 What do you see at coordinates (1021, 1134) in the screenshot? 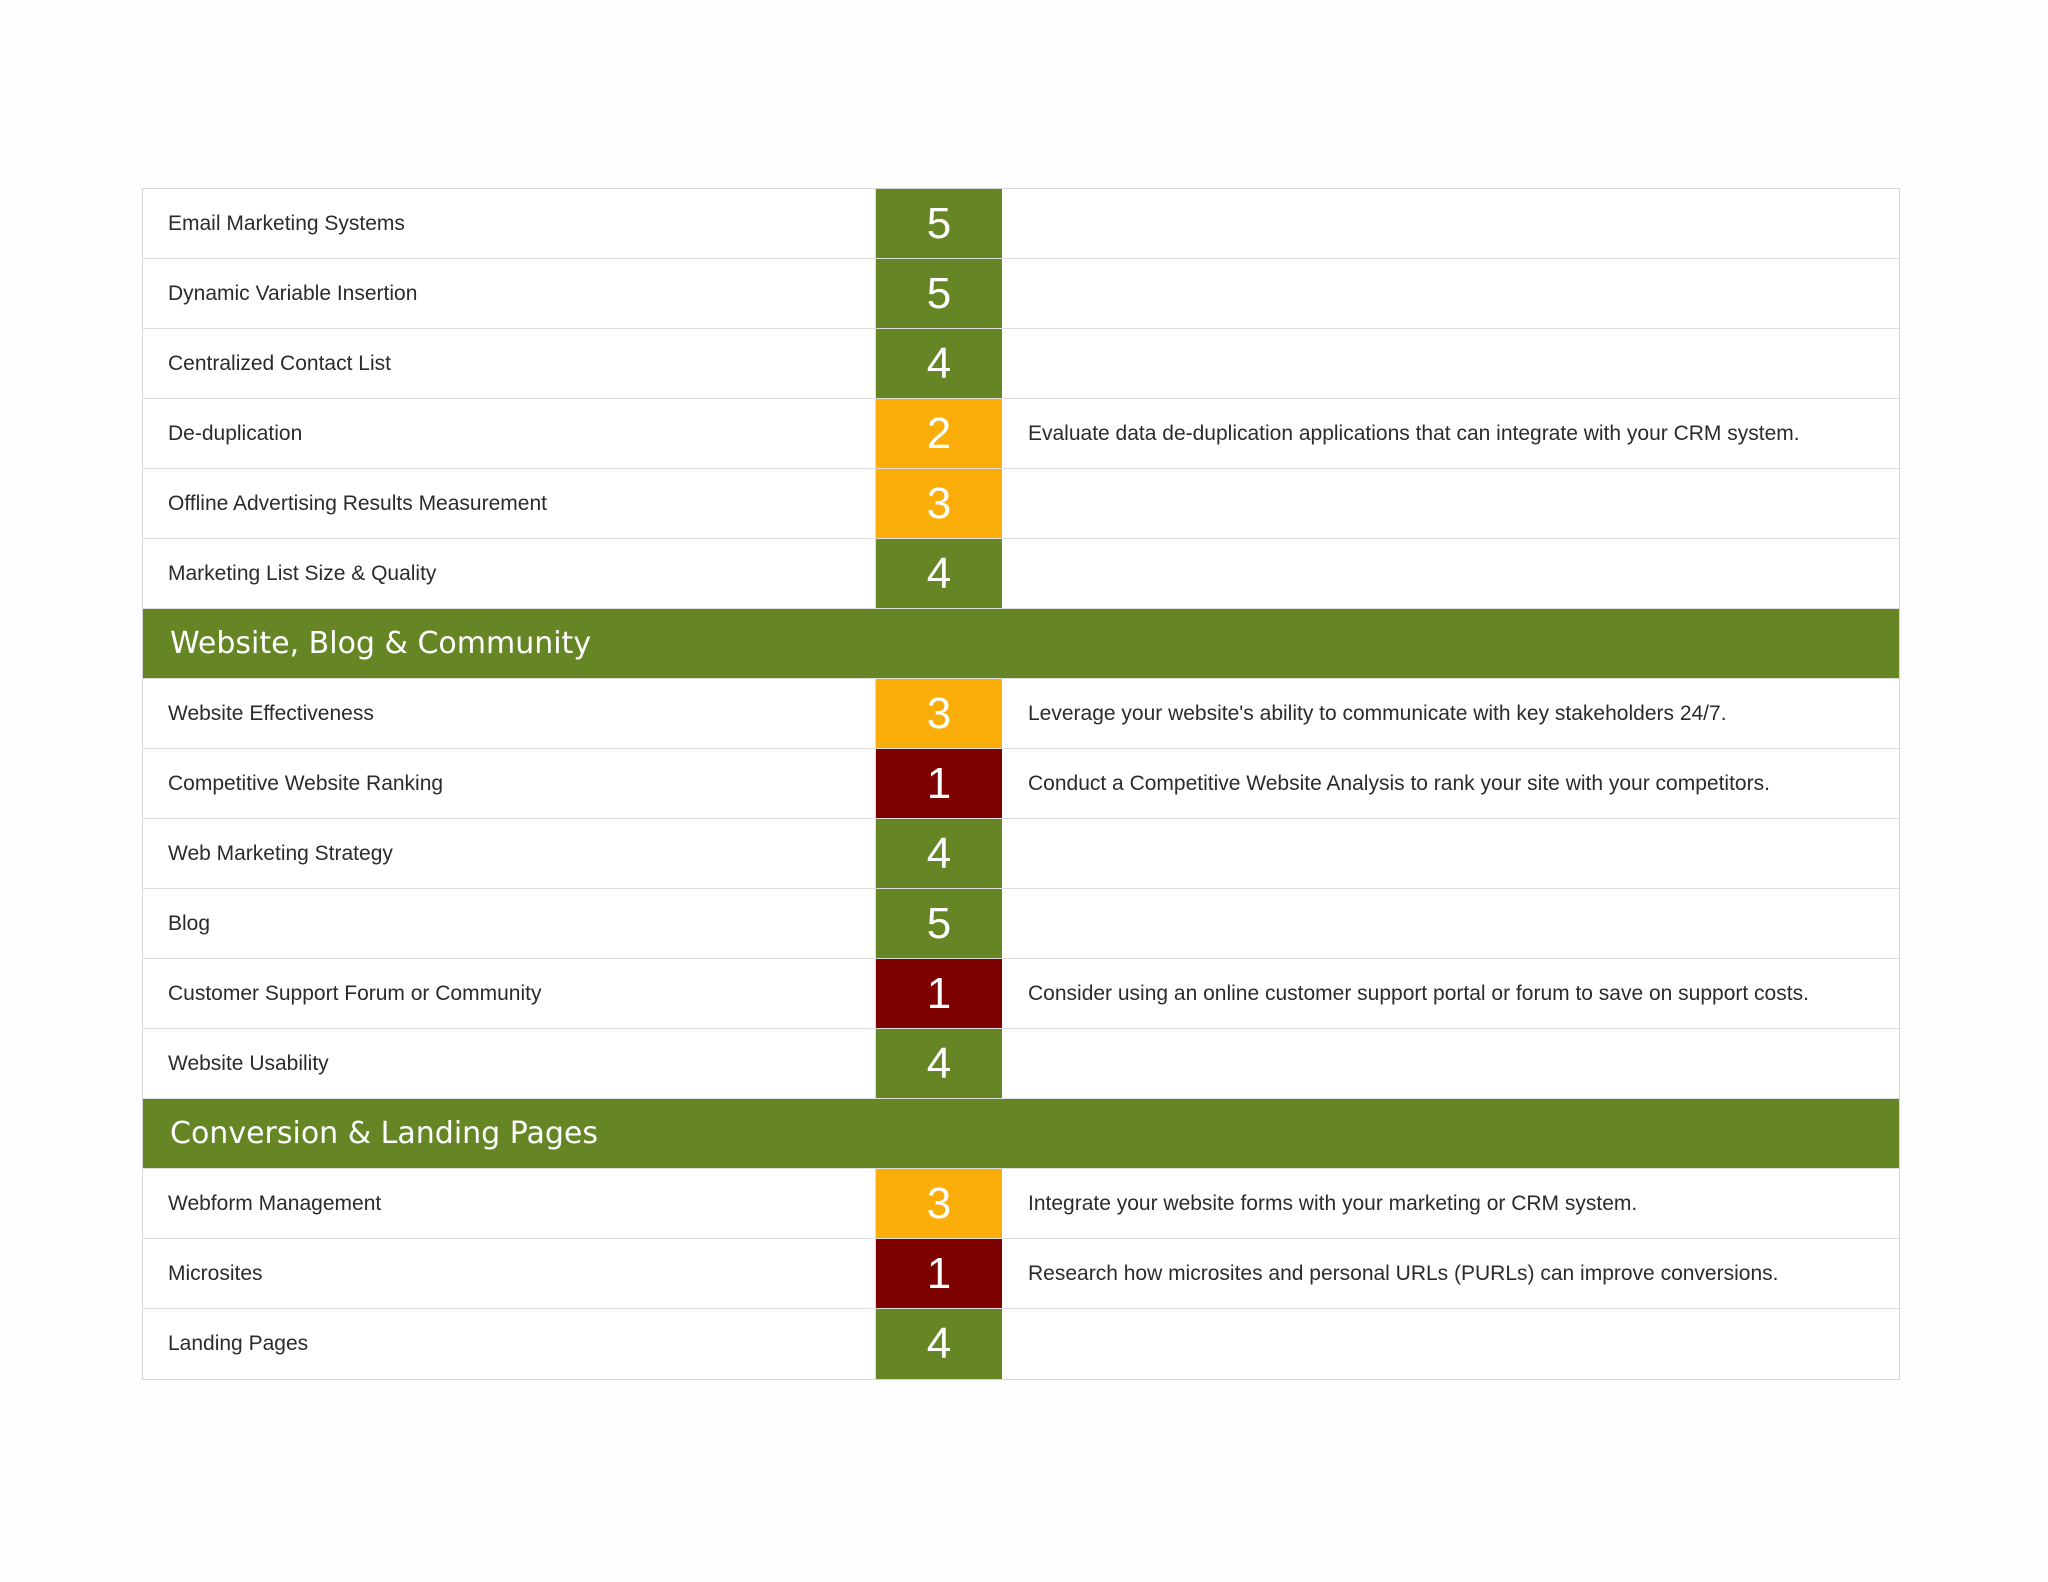
I see `section-header: Conversion & Landing Pages` at bounding box center [1021, 1134].